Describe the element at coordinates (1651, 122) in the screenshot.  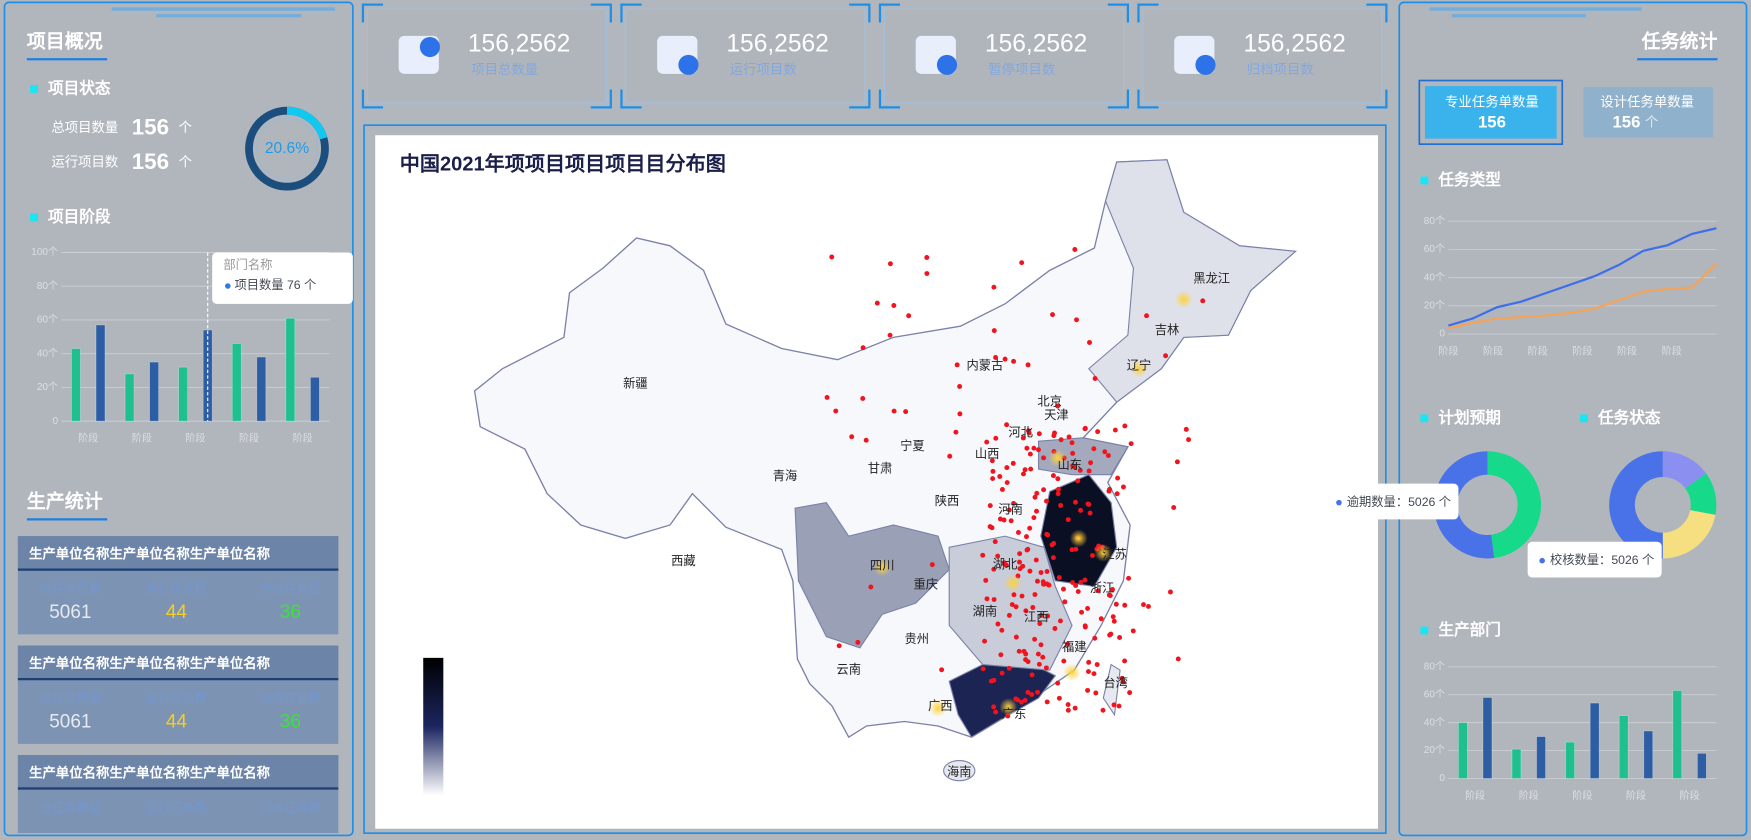
I see `button-unit: 个` at that location.